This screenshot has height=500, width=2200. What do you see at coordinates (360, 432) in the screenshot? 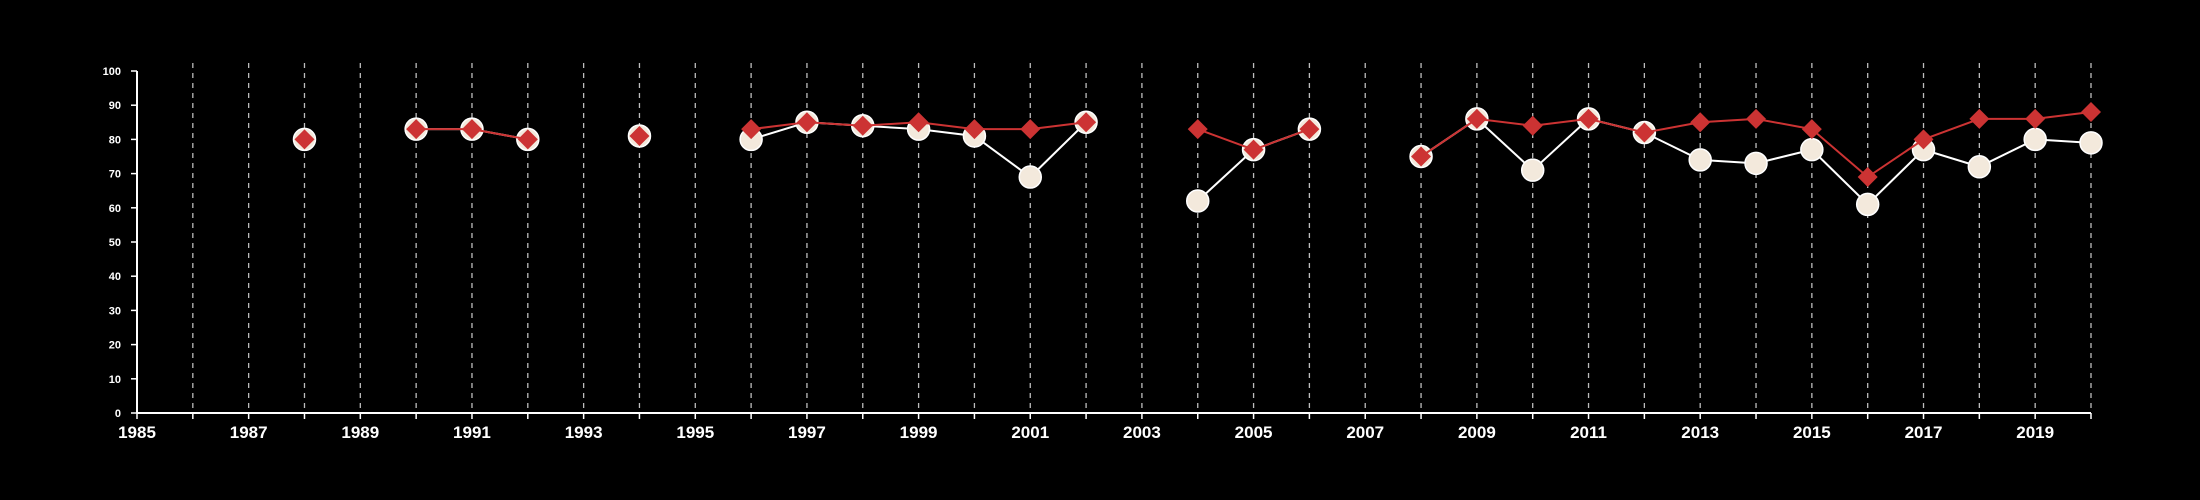
I see `x-tick-label: 1989` at bounding box center [360, 432].